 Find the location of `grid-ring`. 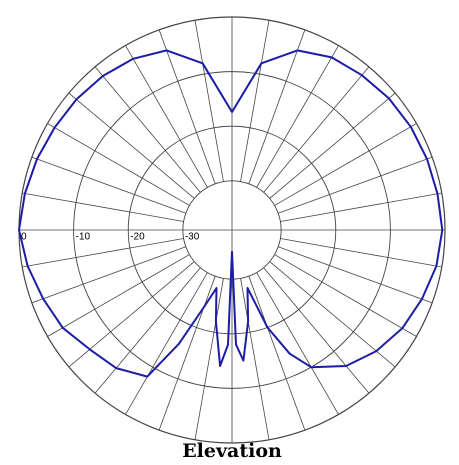

grid-ring is located at coordinates (232, 230).